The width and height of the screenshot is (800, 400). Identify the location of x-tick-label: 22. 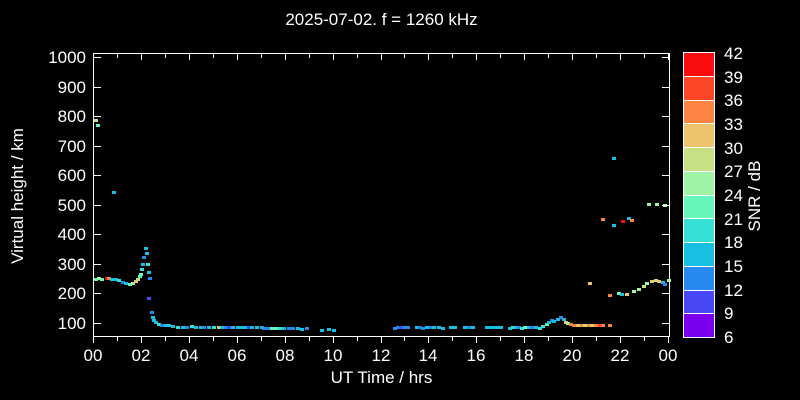
(620, 355).